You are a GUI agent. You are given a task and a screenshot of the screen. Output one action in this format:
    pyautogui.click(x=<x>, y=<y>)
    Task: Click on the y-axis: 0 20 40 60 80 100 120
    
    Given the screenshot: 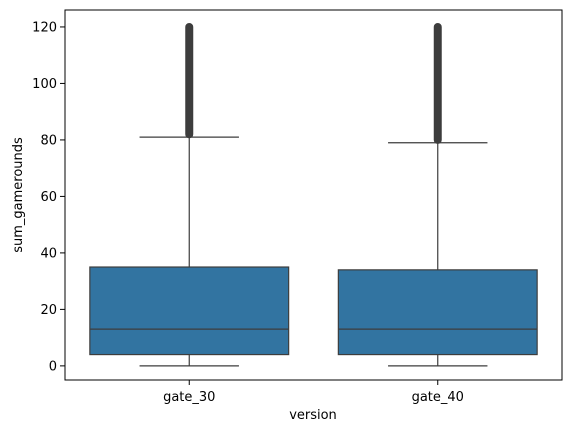 What is the action you would take?
    pyautogui.click(x=48, y=197)
    